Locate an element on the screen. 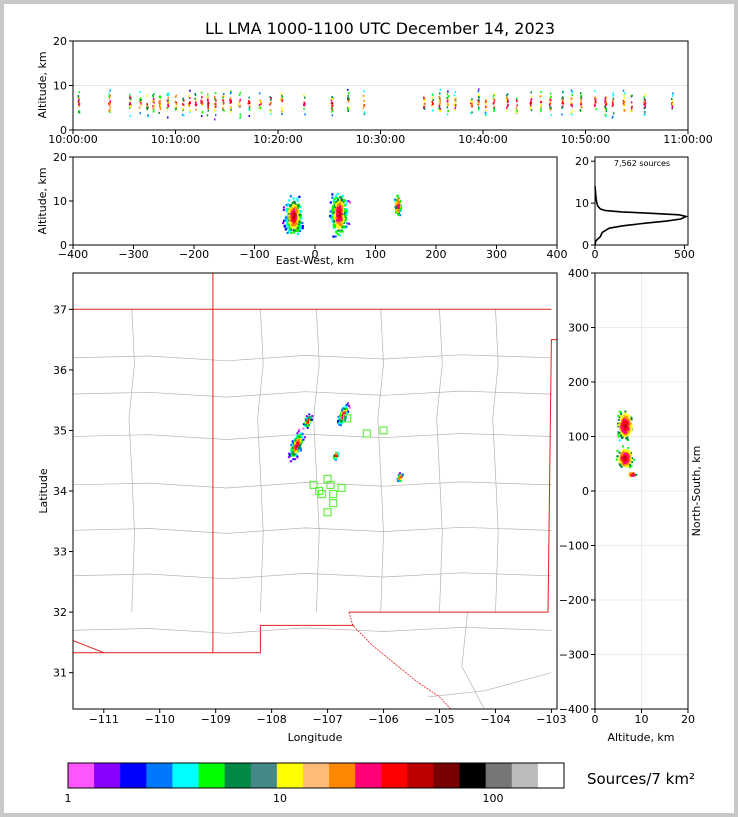  colorbar-label: Sources/7 km² is located at coordinates (641, 779).